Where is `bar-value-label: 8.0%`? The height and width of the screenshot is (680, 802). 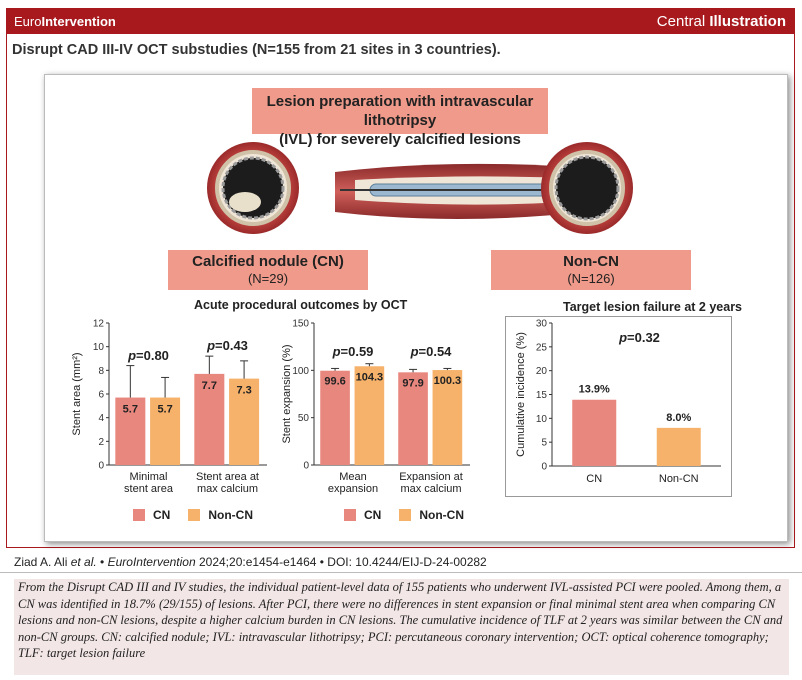 bar-value-label: 8.0% is located at coordinates (678, 418).